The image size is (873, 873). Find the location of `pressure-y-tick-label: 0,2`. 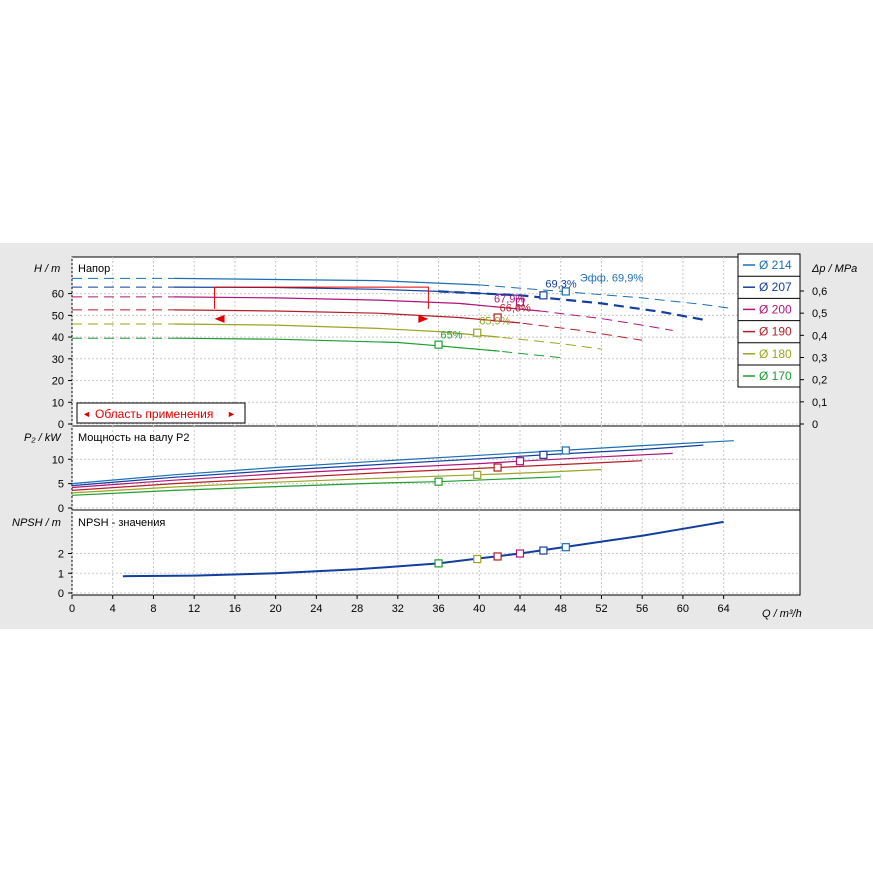

pressure-y-tick-label: 0,2 is located at coordinates (819, 381).